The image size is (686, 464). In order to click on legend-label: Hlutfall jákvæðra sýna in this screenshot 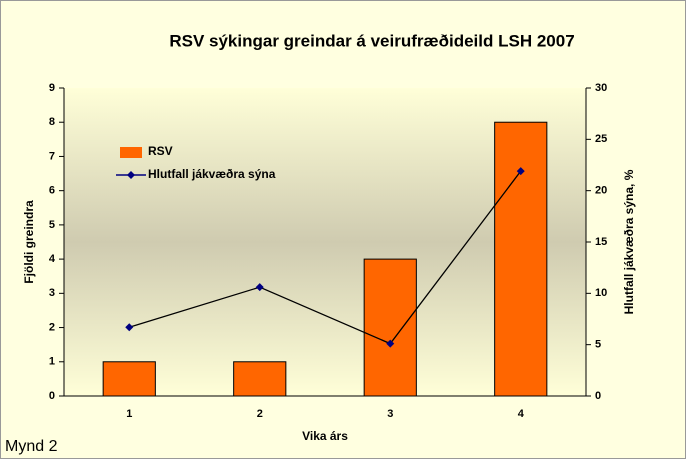, I will do `click(212, 174)`.